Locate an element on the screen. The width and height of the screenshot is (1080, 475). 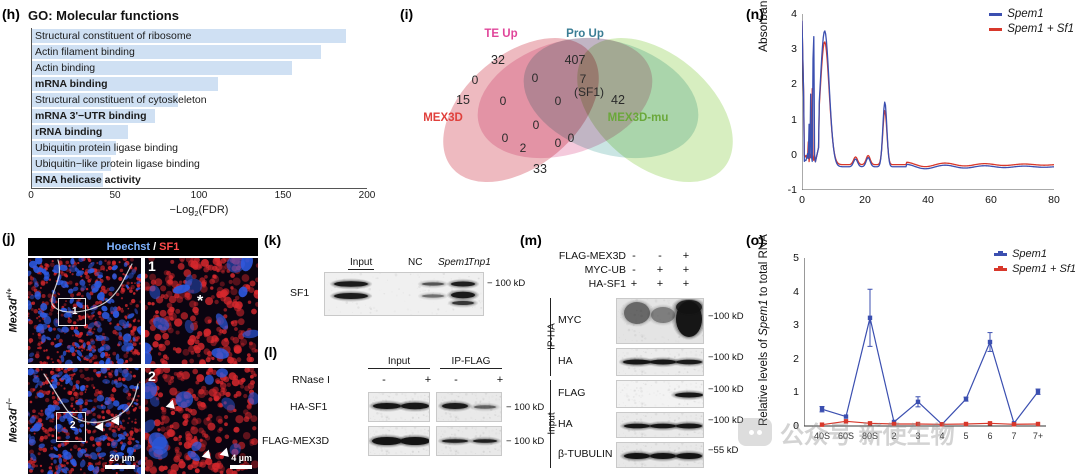
relative-y-tick: 2 is located at coordinates (796, 358).